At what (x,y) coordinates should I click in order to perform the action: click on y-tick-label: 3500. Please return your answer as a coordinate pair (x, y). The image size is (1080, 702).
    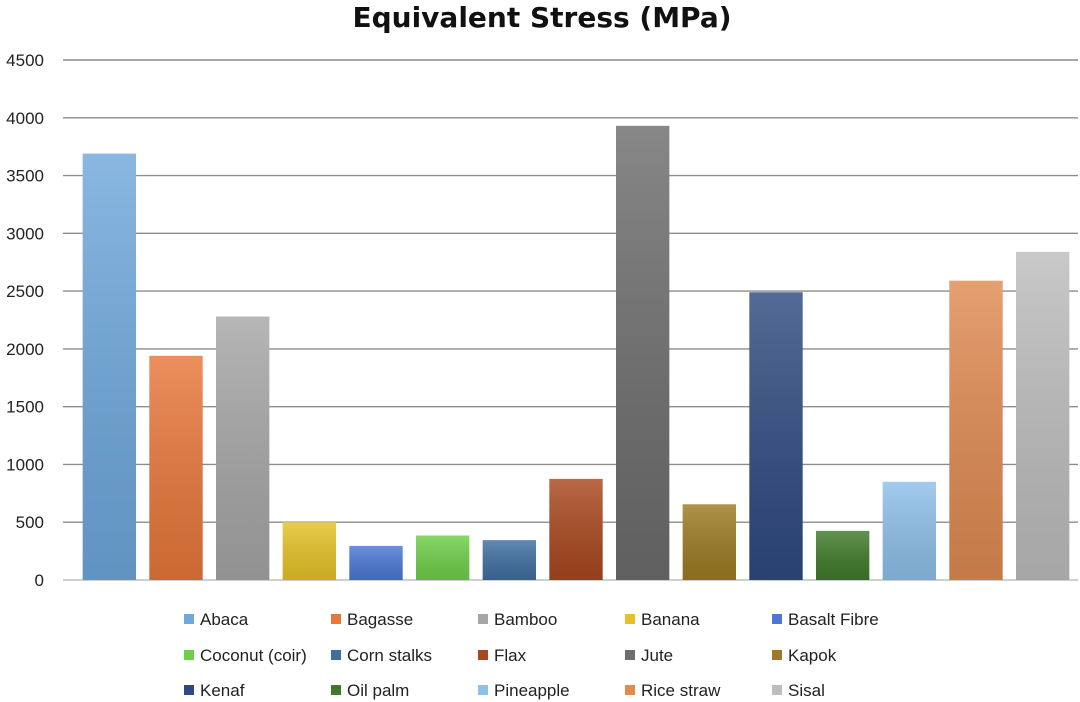
    Looking at the image, I should click on (25, 176).